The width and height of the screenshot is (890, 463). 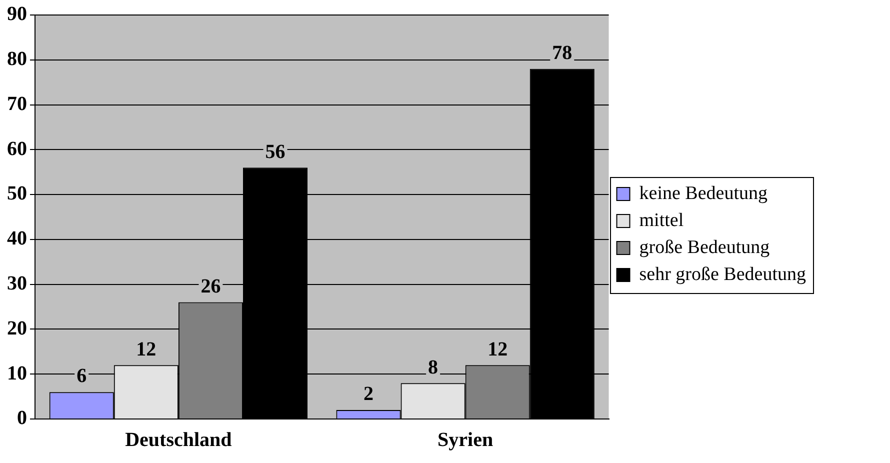 What do you see at coordinates (17, 103) in the screenshot?
I see `y-tick-label: 70` at bounding box center [17, 103].